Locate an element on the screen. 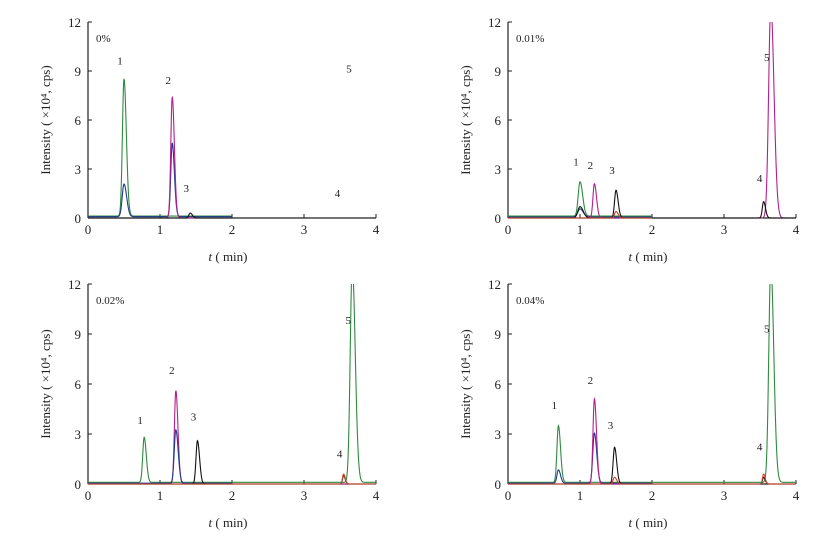 The width and height of the screenshot is (822, 553). panel-label: 0% is located at coordinates (103, 39).